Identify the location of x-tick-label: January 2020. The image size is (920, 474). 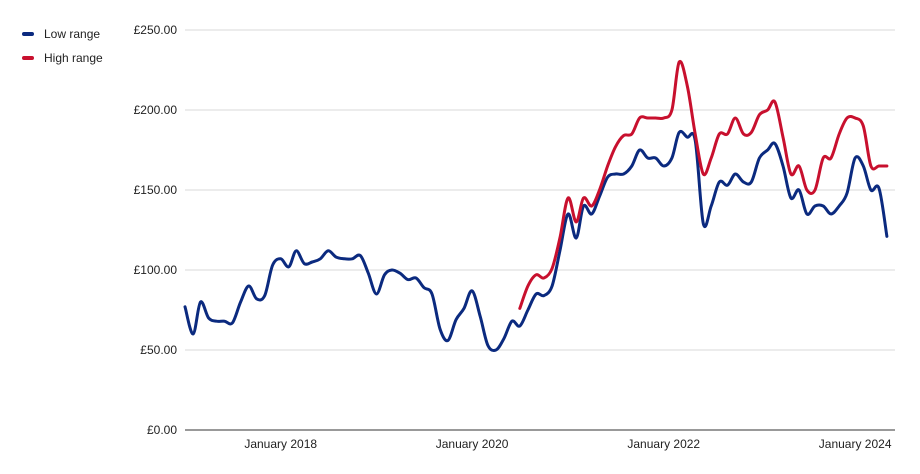
(472, 444).